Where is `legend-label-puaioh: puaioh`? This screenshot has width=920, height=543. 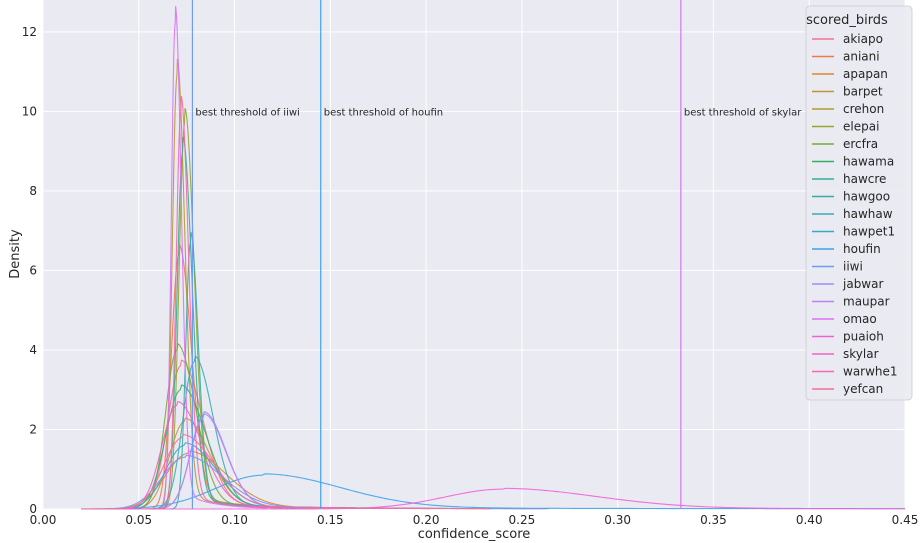
legend-label-puaioh: puaioh is located at coordinates (863, 337).